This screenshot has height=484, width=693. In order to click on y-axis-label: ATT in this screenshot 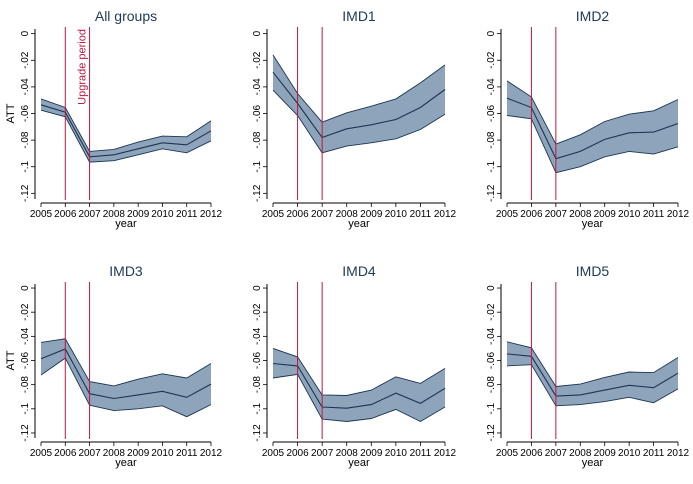, I will do `click(11, 360)`.